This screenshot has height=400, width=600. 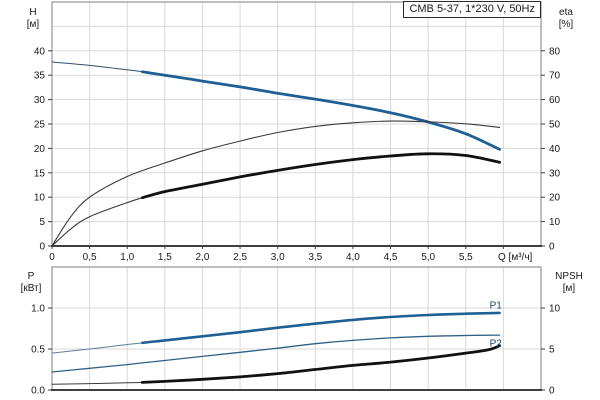 I want to click on chart-title: CMB 5-37, 1*230 V, 50Hz, so click(x=472, y=9).